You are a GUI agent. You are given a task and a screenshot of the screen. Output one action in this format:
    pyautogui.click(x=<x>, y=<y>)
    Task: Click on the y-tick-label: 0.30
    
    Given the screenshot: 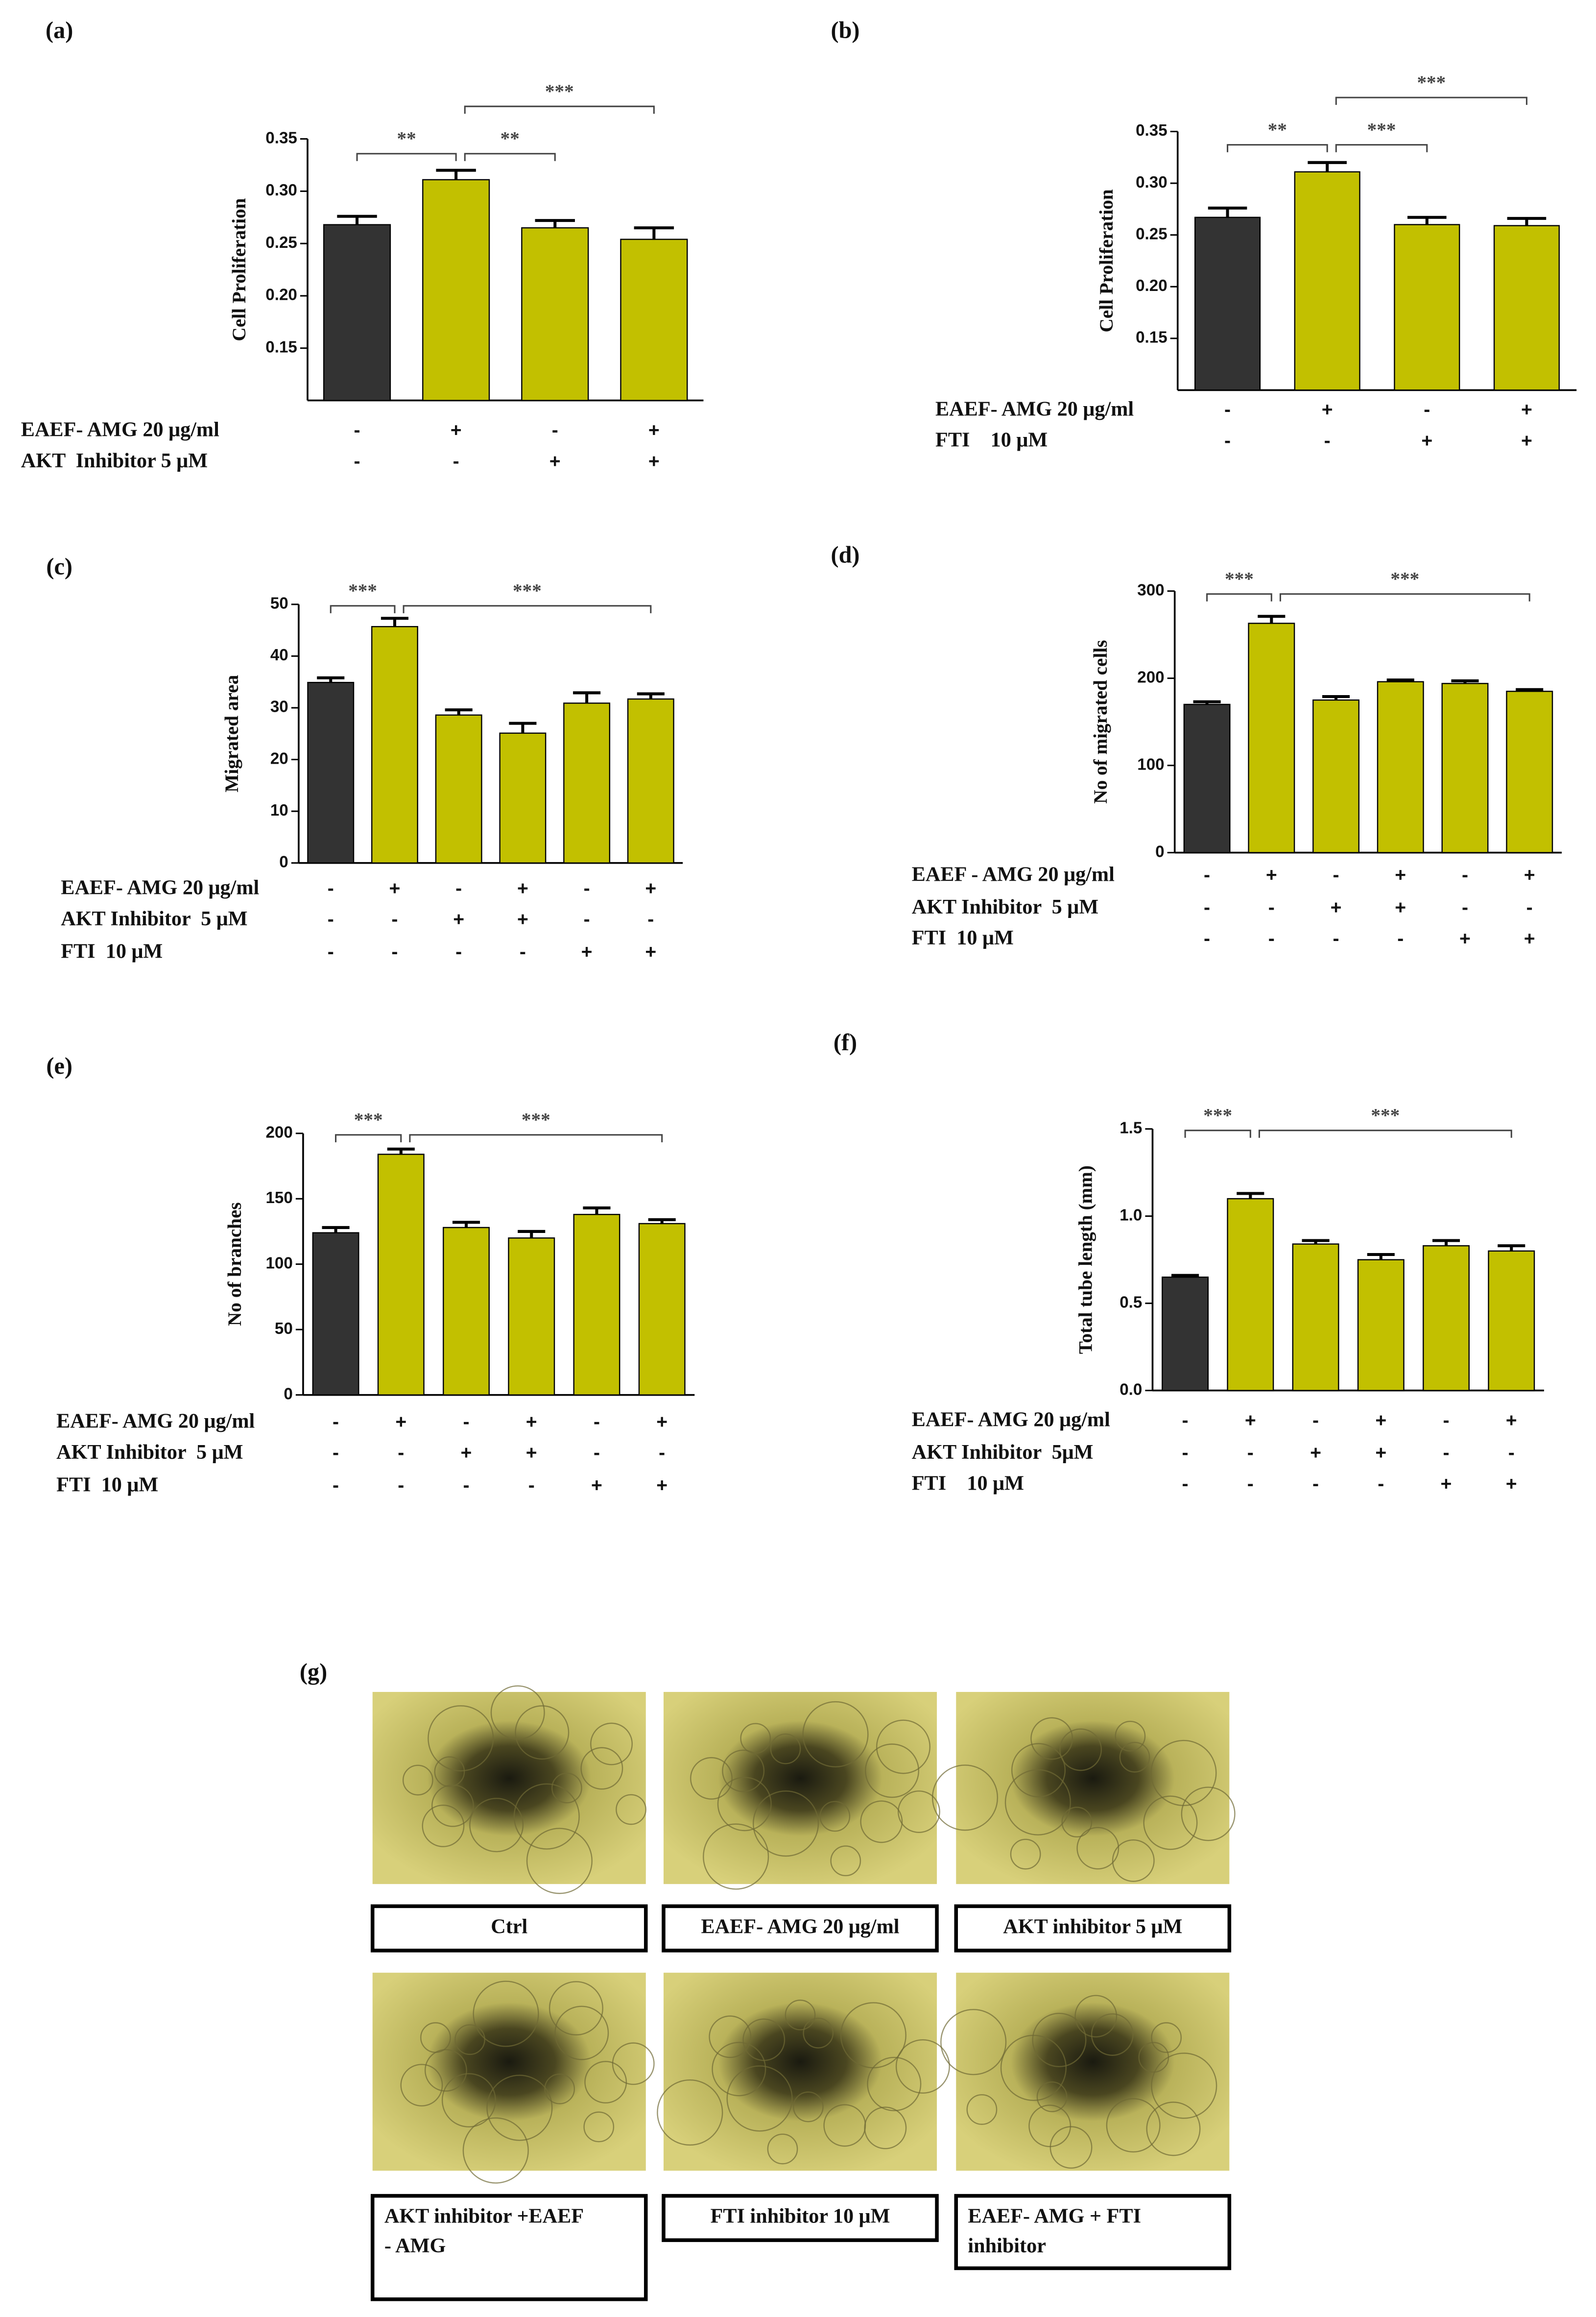 What is the action you would take?
    pyautogui.click(x=1151, y=182)
    